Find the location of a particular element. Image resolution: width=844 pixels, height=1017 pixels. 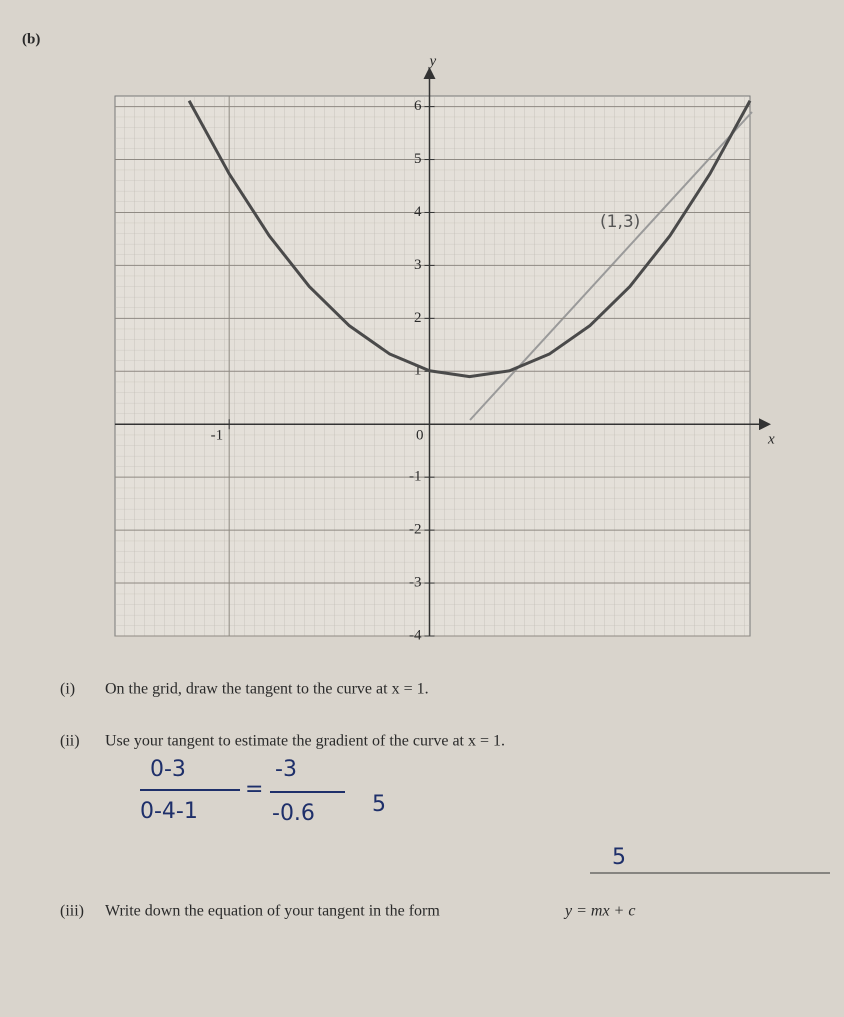

y-axis-label: y is located at coordinates (431, 61).